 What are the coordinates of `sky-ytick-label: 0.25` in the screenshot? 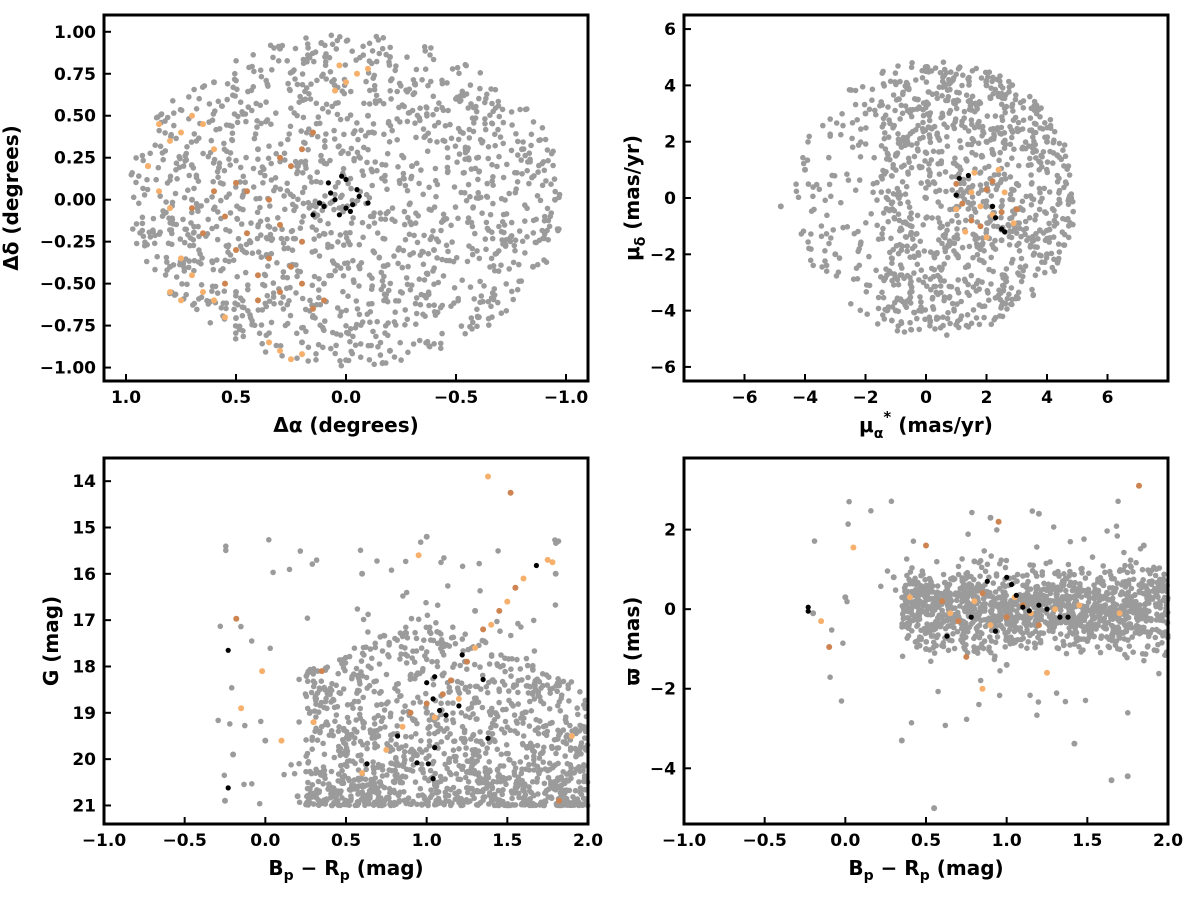 It's located at (75, 159).